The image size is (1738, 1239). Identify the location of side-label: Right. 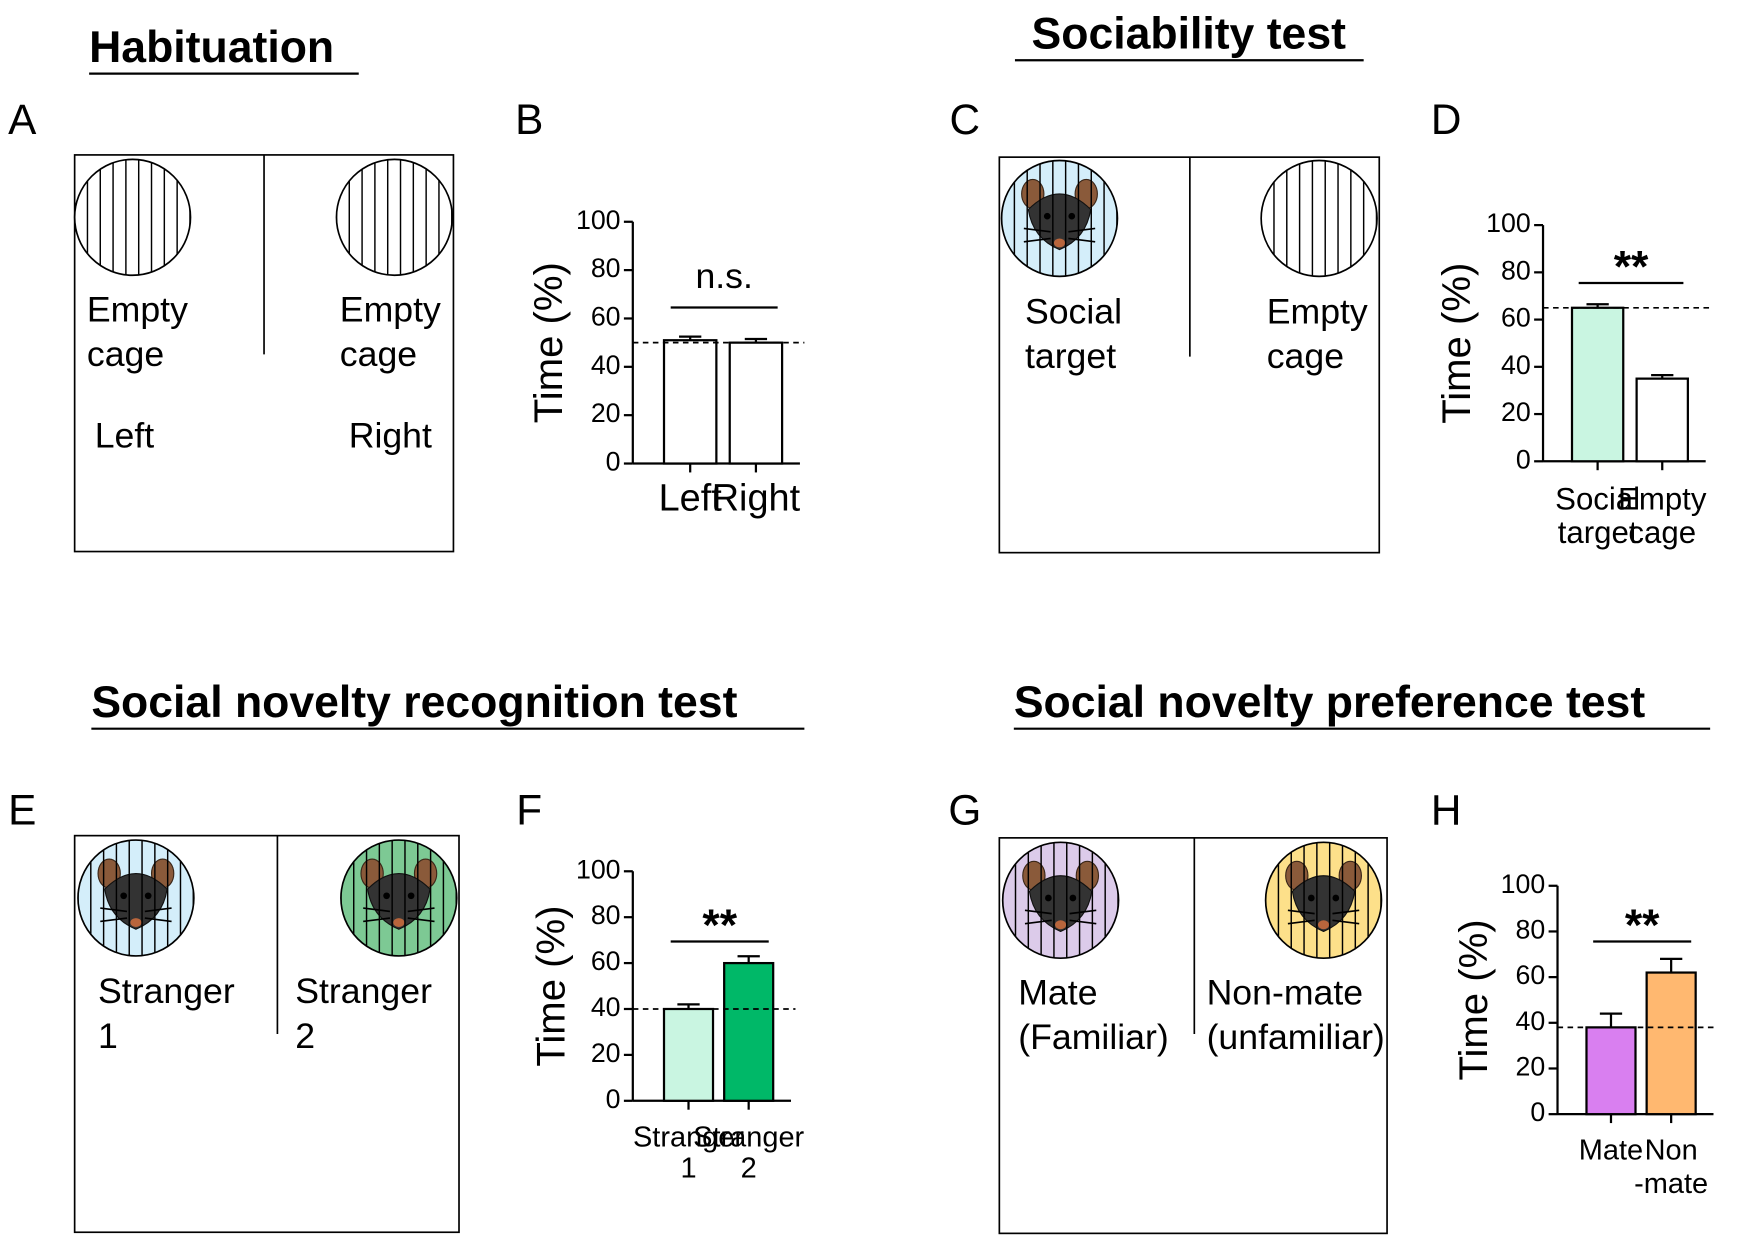
(390, 435).